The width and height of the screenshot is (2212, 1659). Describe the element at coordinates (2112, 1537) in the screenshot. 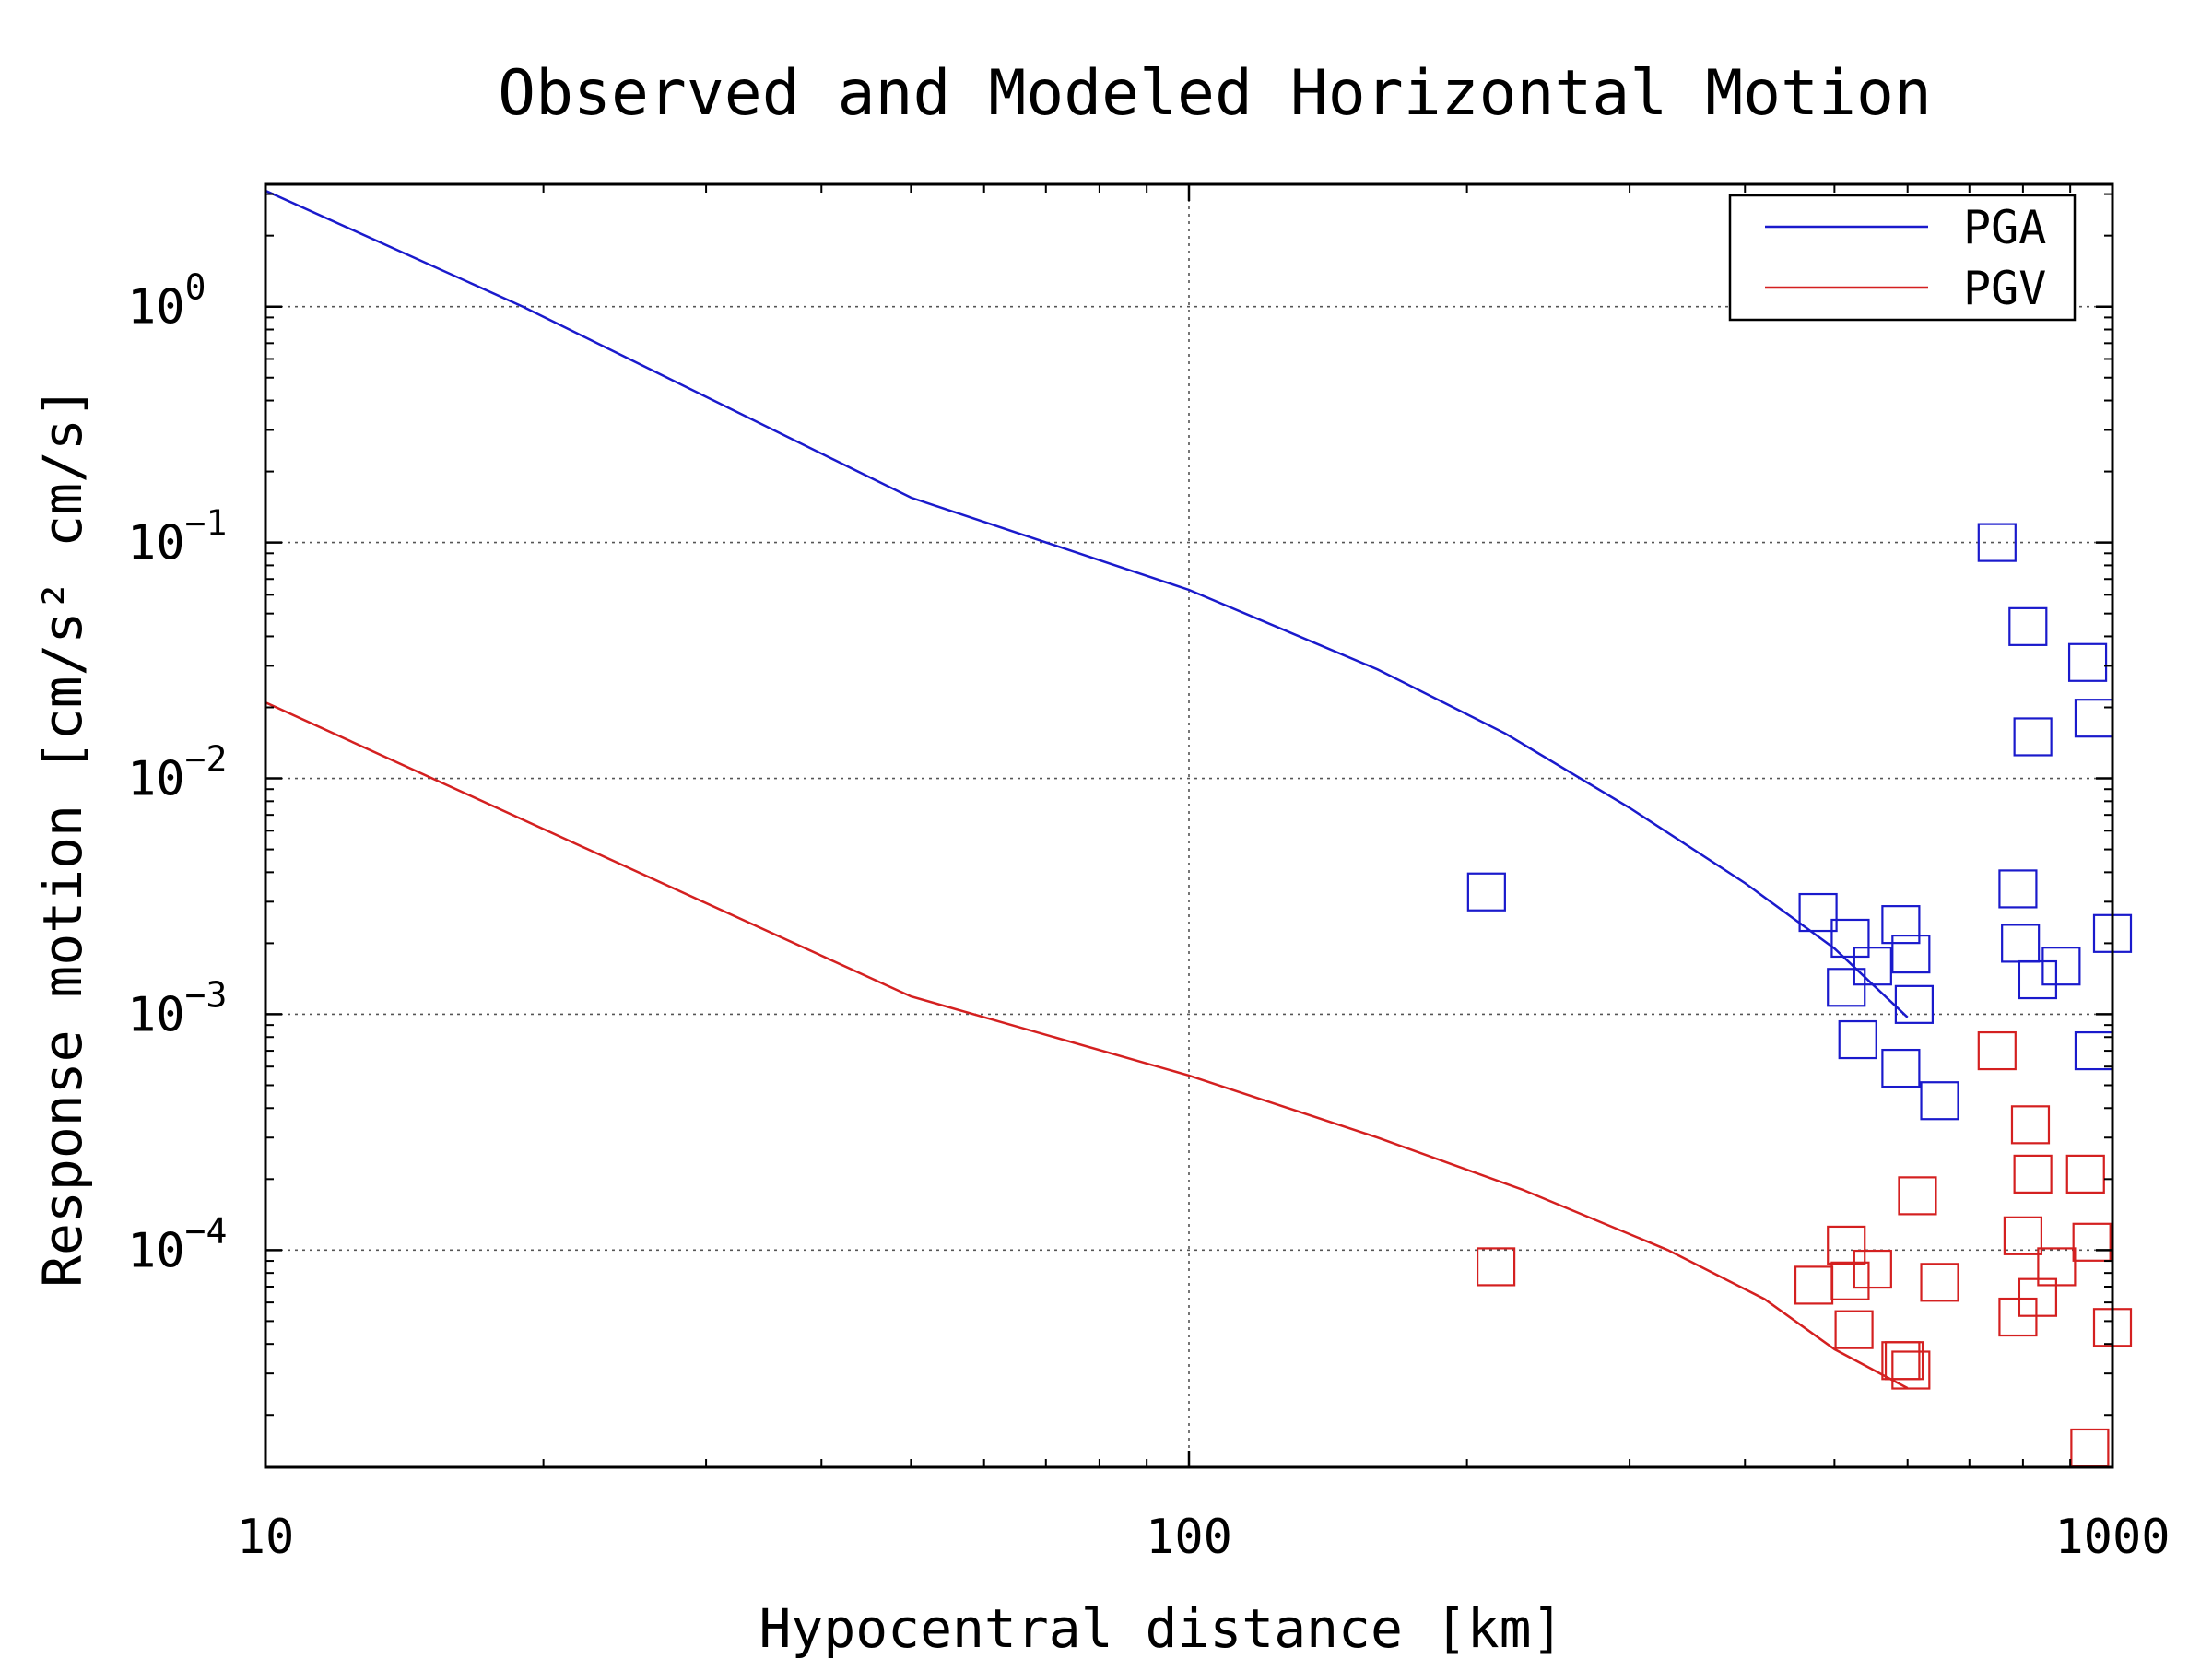

I see `x-tick-label: 1000` at that location.